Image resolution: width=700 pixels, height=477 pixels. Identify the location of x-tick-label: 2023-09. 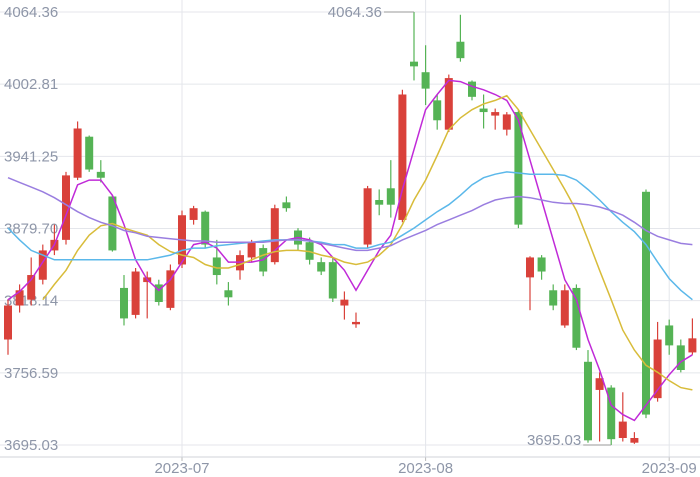
(669, 468).